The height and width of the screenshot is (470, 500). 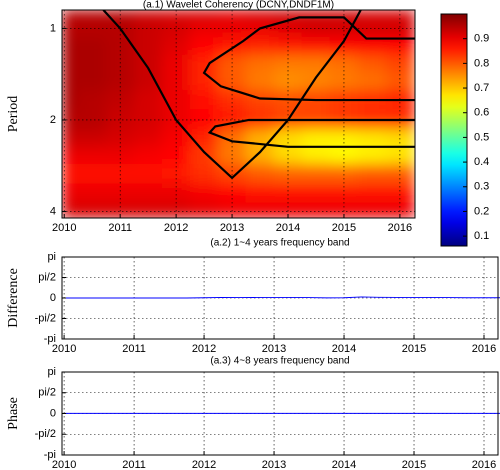 What do you see at coordinates (47, 277) in the screenshot?
I see `y-tick-label: pi/2` at bounding box center [47, 277].